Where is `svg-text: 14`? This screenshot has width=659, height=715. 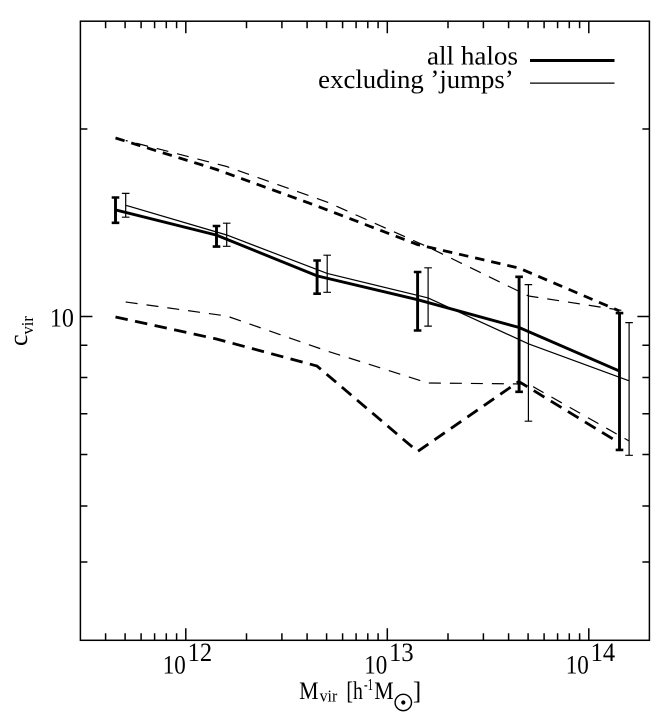 svg-text: 14 is located at coordinates (603, 652).